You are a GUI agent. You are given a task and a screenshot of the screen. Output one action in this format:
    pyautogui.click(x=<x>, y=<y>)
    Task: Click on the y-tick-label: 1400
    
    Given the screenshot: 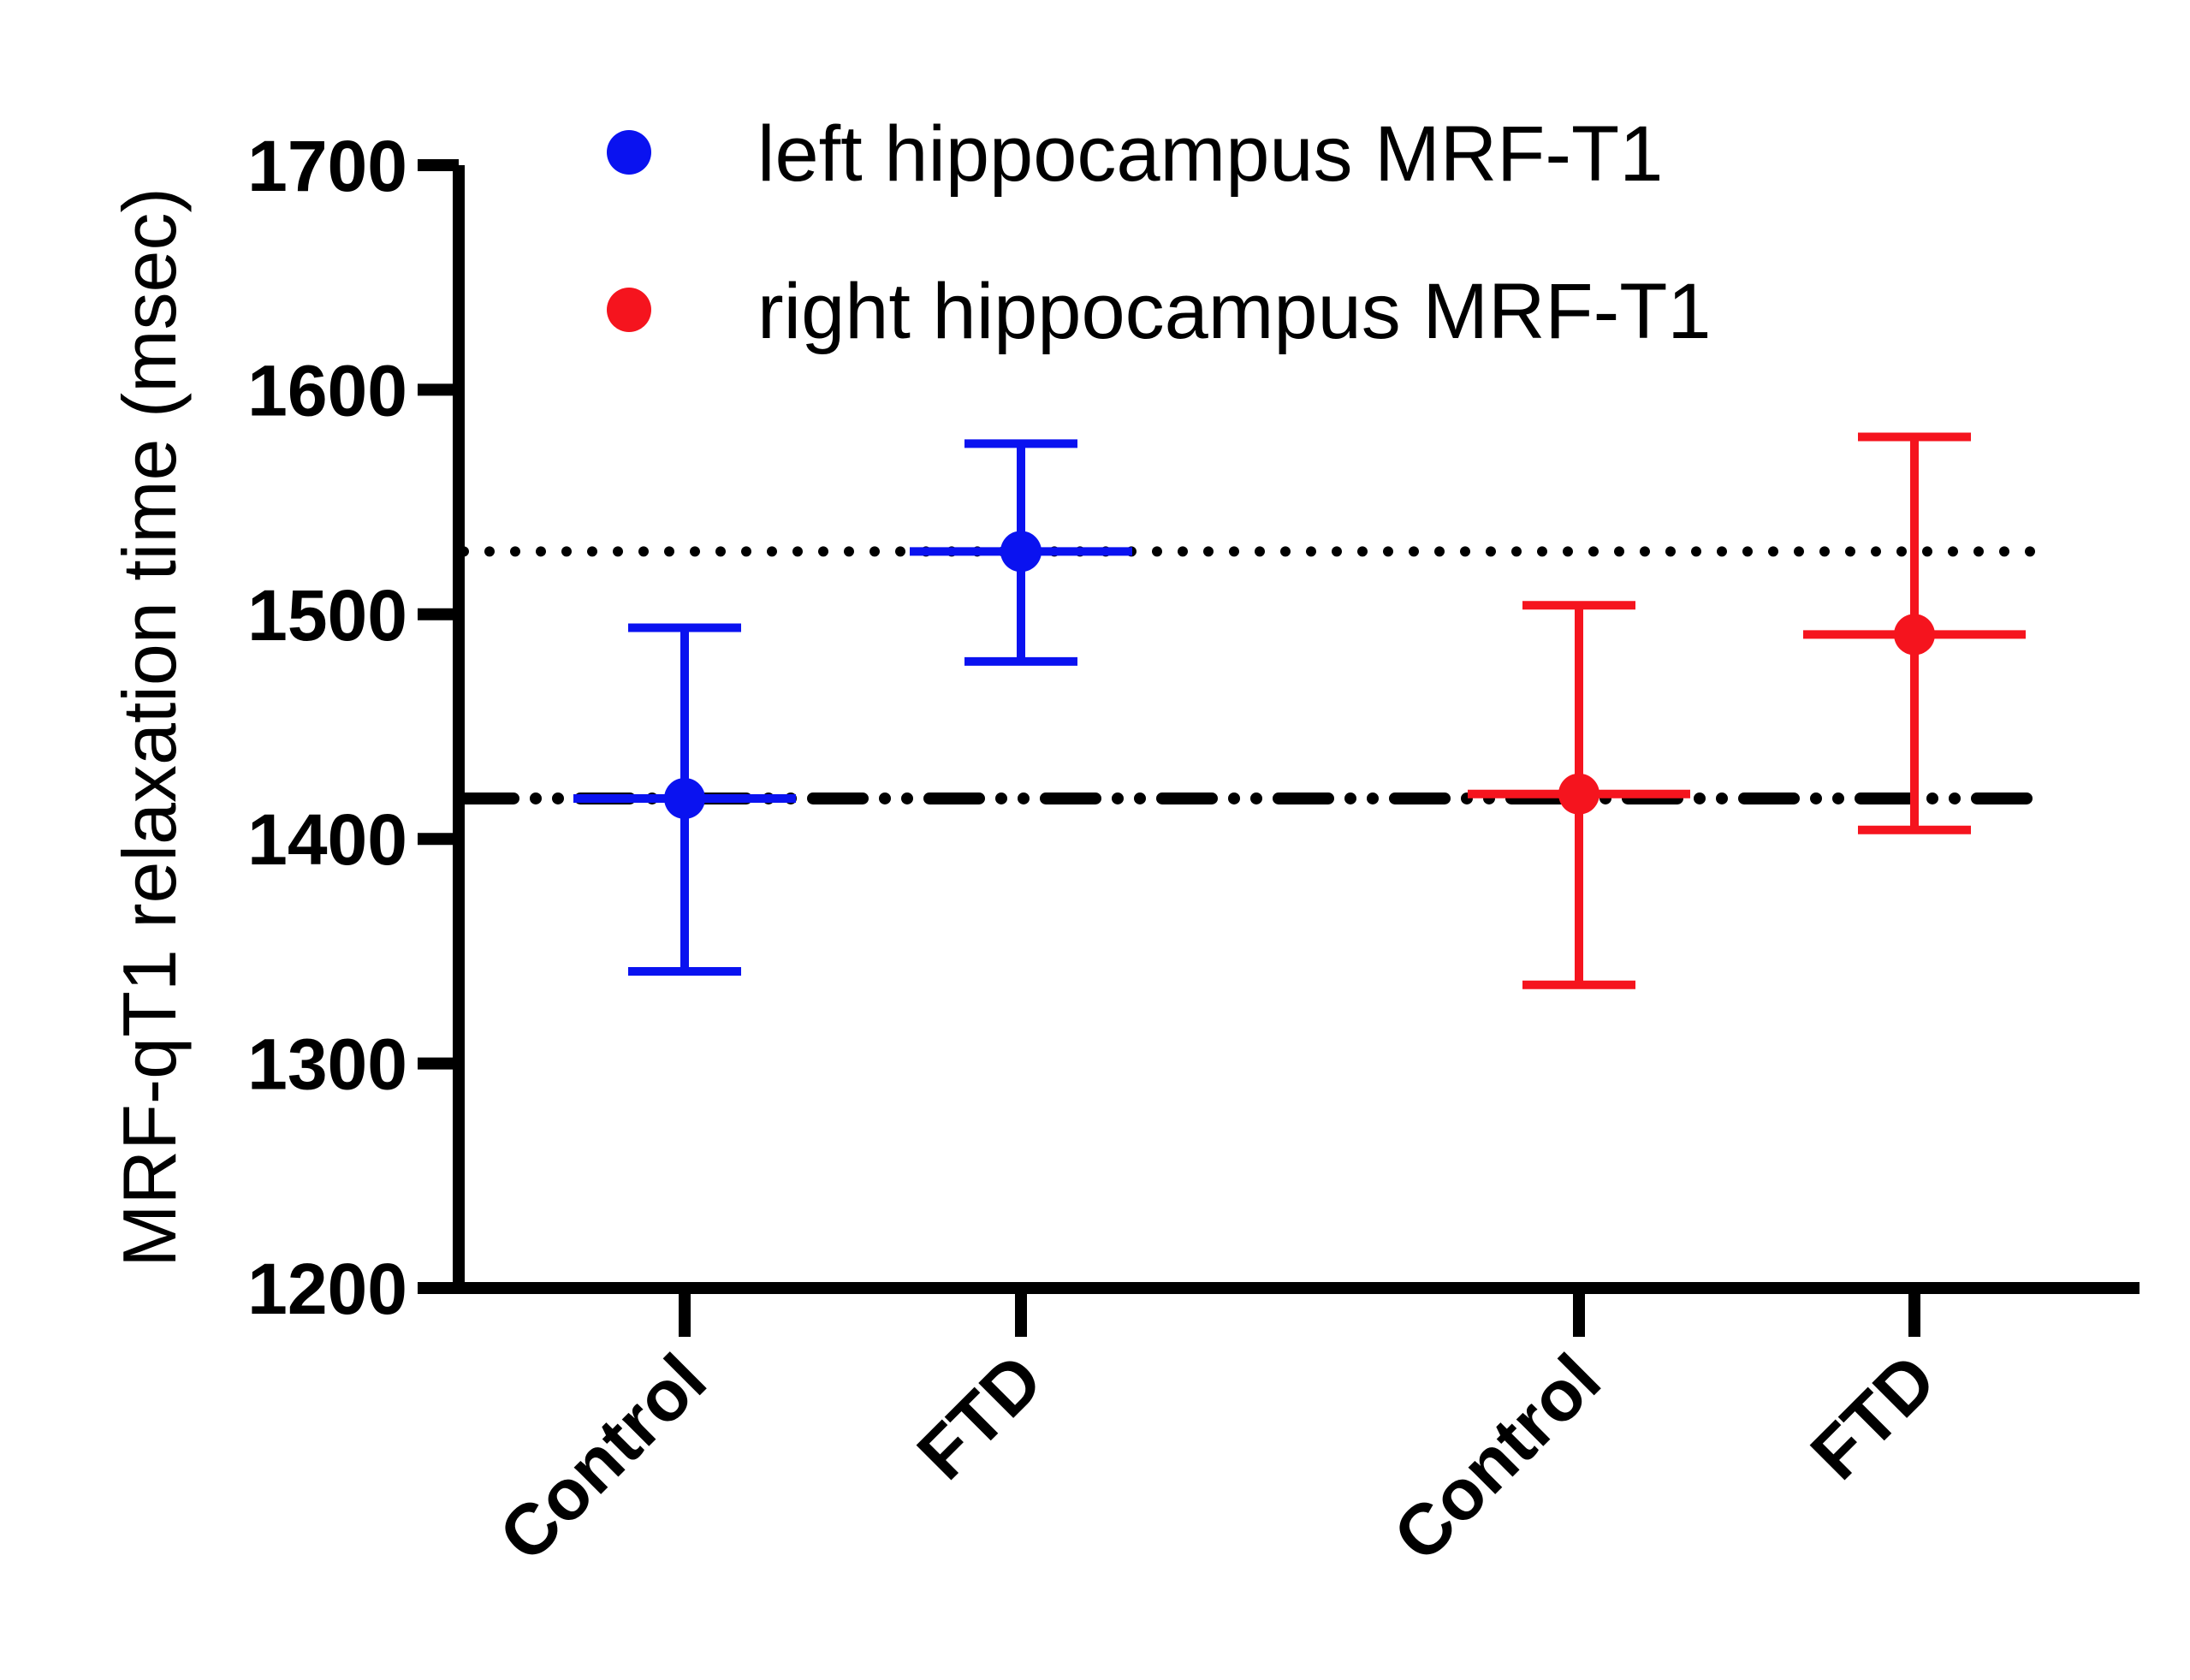 What is the action you would take?
    pyautogui.click(x=327, y=840)
    